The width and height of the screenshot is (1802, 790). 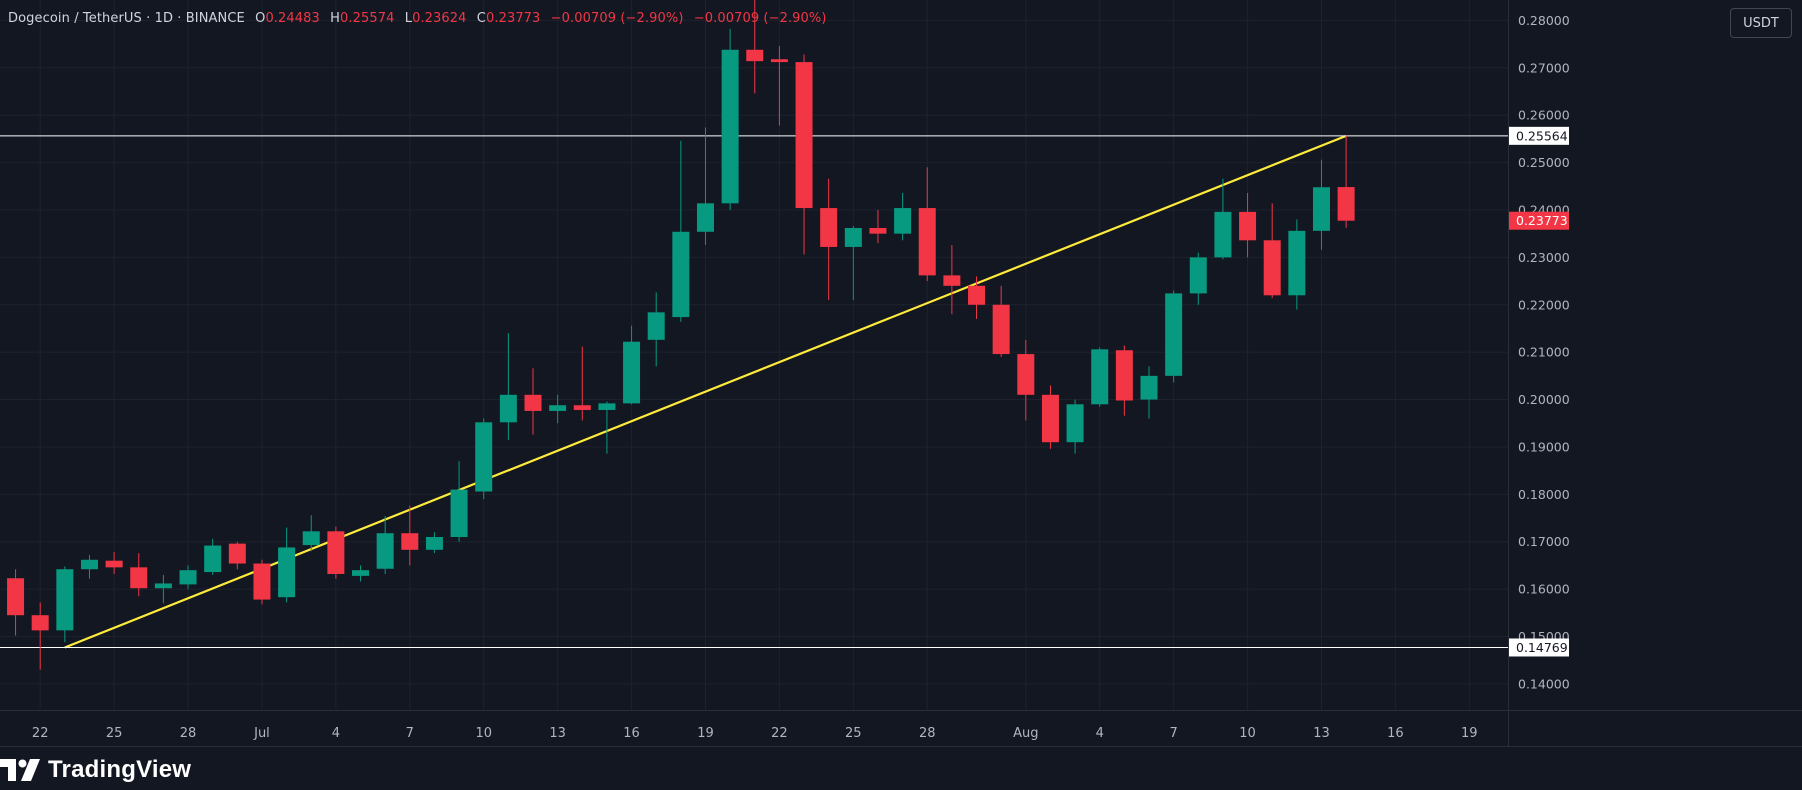 What do you see at coordinates (1542, 647) in the screenshot?
I see `horizontal-line-label: 0.14769` at bounding box center [1542, 647].